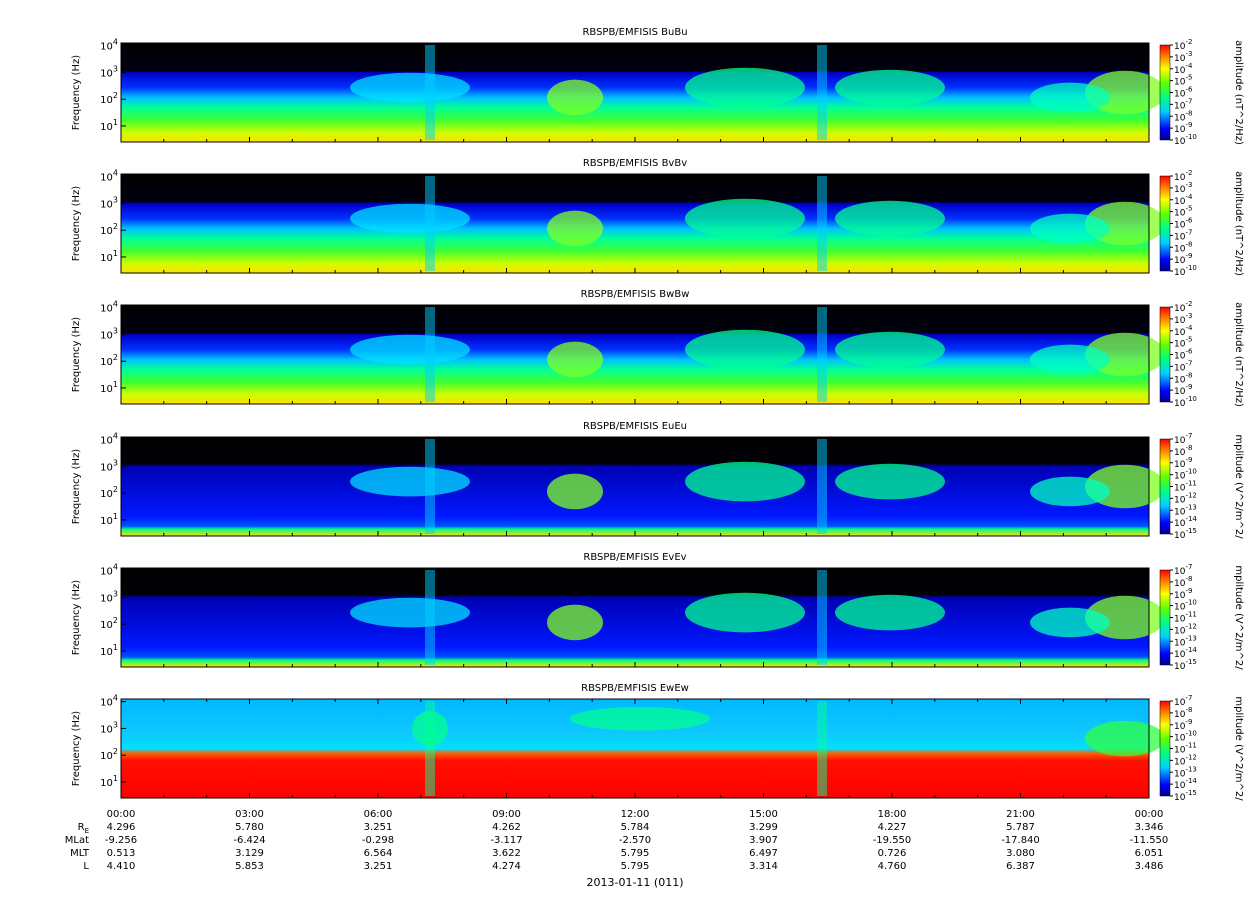 The width and height of the screenshot is (1248, 899). I want to click on ephemeris-value: 3.622, so click(506, 853).